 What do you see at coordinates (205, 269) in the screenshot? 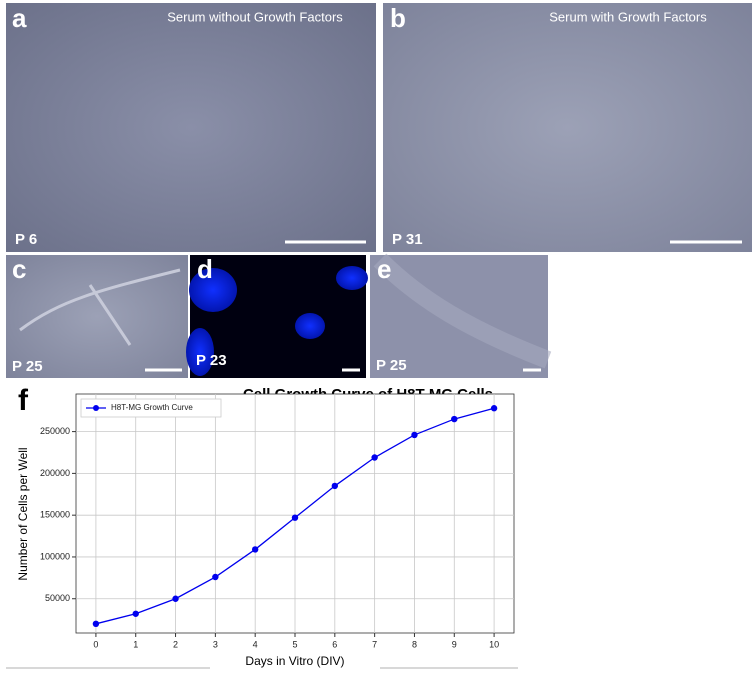
I see `panel-letter: d` at bounding box center [205, 269].